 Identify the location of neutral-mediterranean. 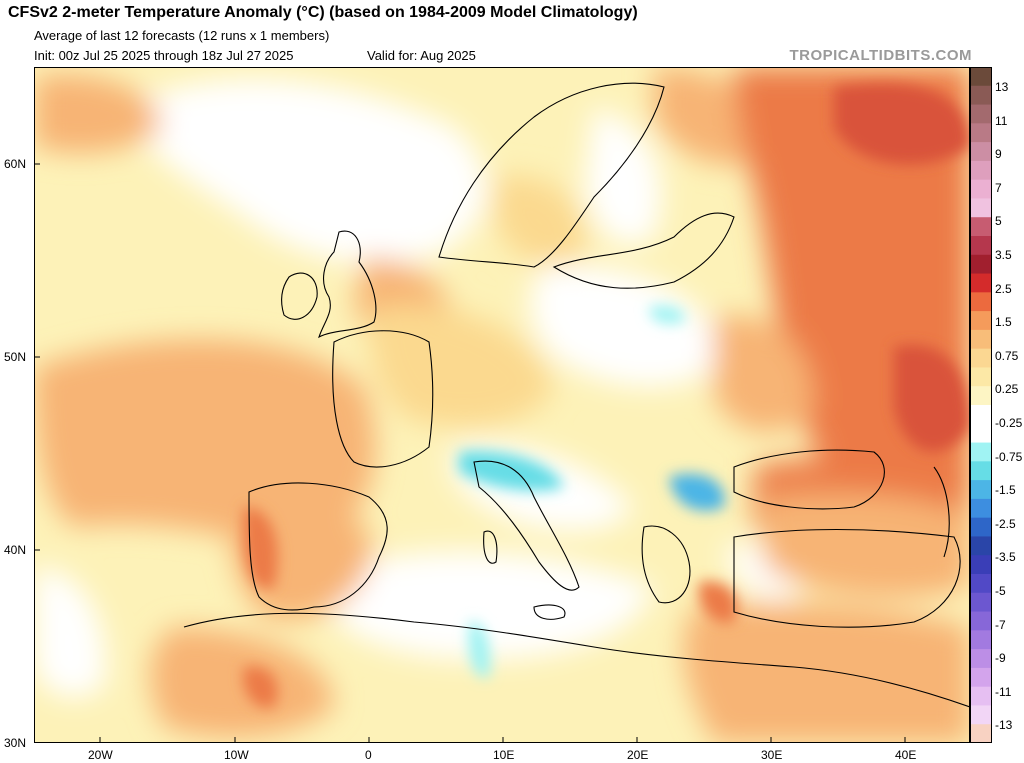
(484, 605).